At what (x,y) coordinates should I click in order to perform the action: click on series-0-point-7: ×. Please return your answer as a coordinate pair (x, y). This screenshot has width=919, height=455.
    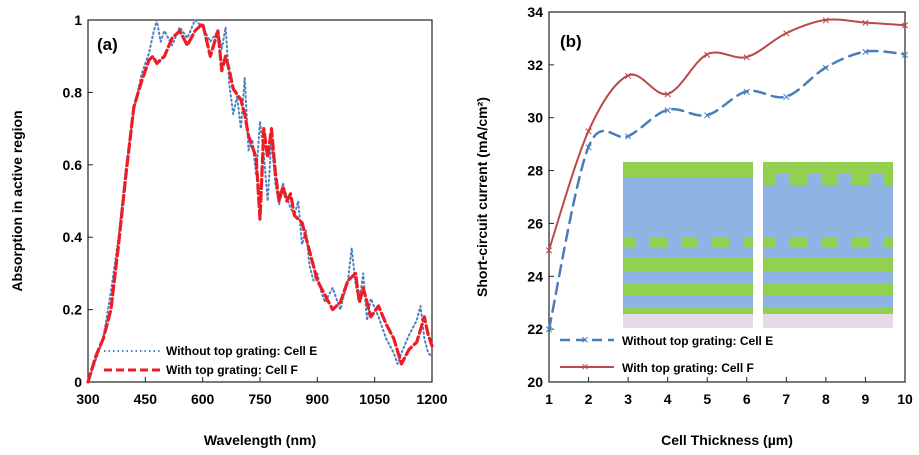
    Looking at the image, I should click on (826, 68).